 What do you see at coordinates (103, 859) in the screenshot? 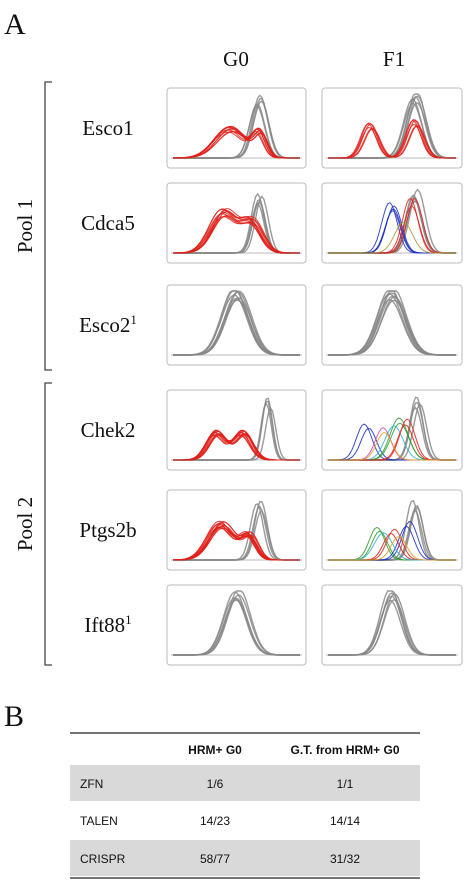
I see `table-cell: CRISPR` at bounding box center [103, 859].